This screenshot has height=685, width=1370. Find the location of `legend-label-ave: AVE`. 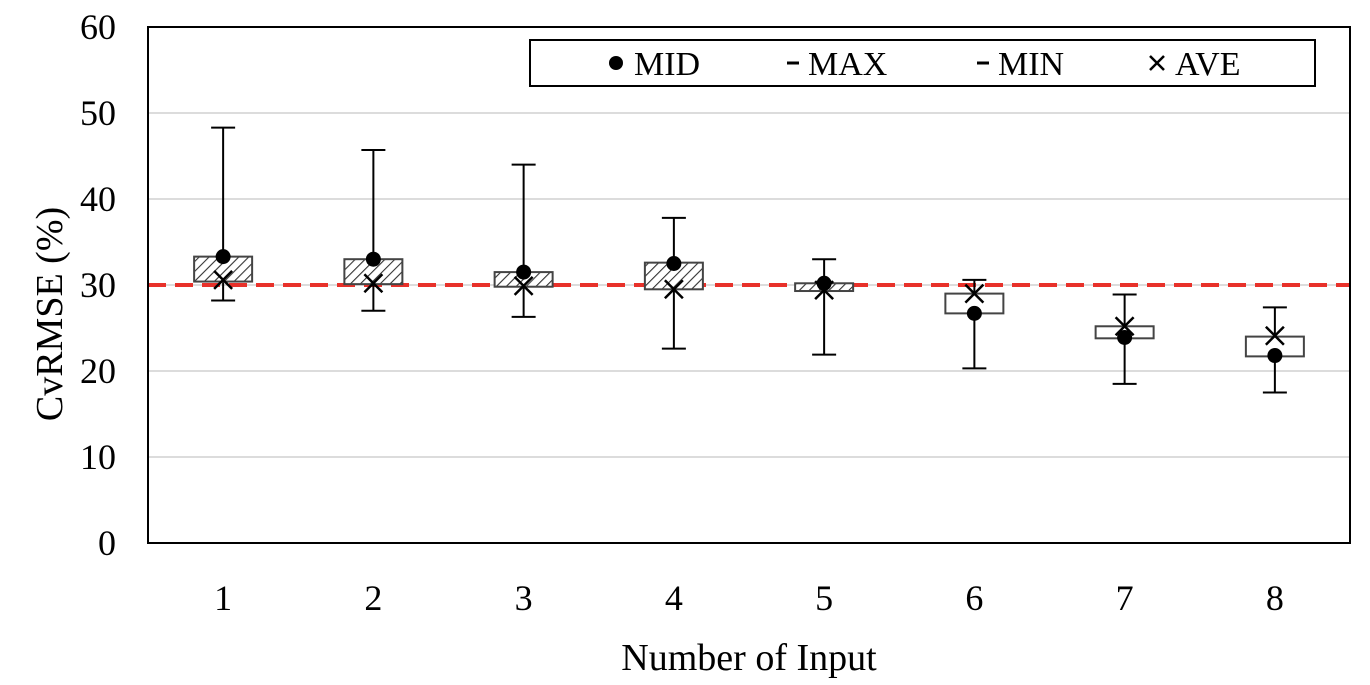

legend-label-ave: AVE is located at coordinates (1208, 64).